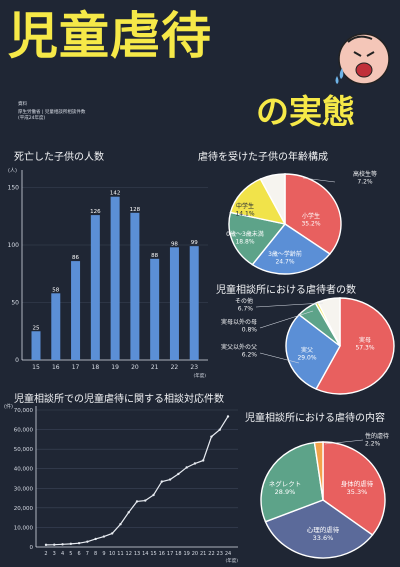 Image resolution: width=400 pixels, height=567 pixels. What do you see at coordinates (22, 104) in the screenshot?
I see `source-label: 資料` at bounding box center [22, 104].